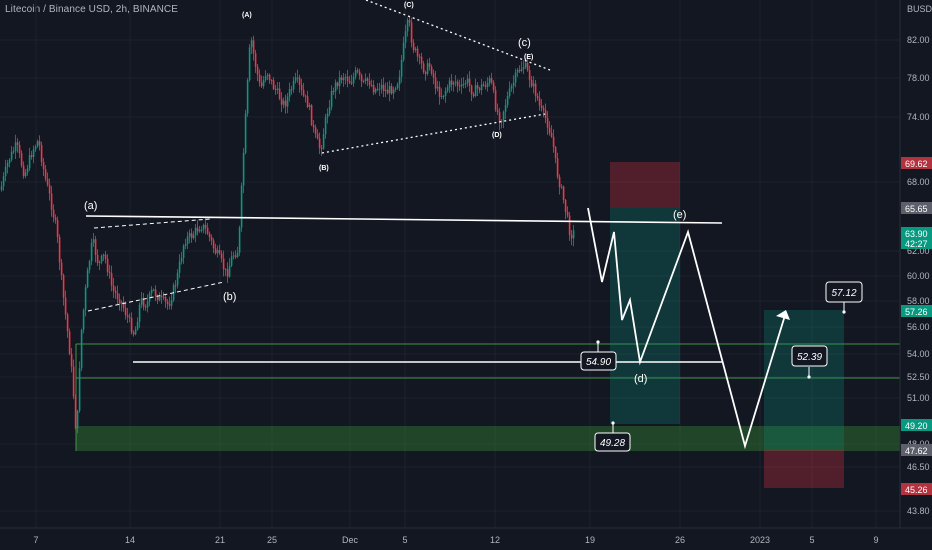  I want to click on time-axis, so click(466, 539).